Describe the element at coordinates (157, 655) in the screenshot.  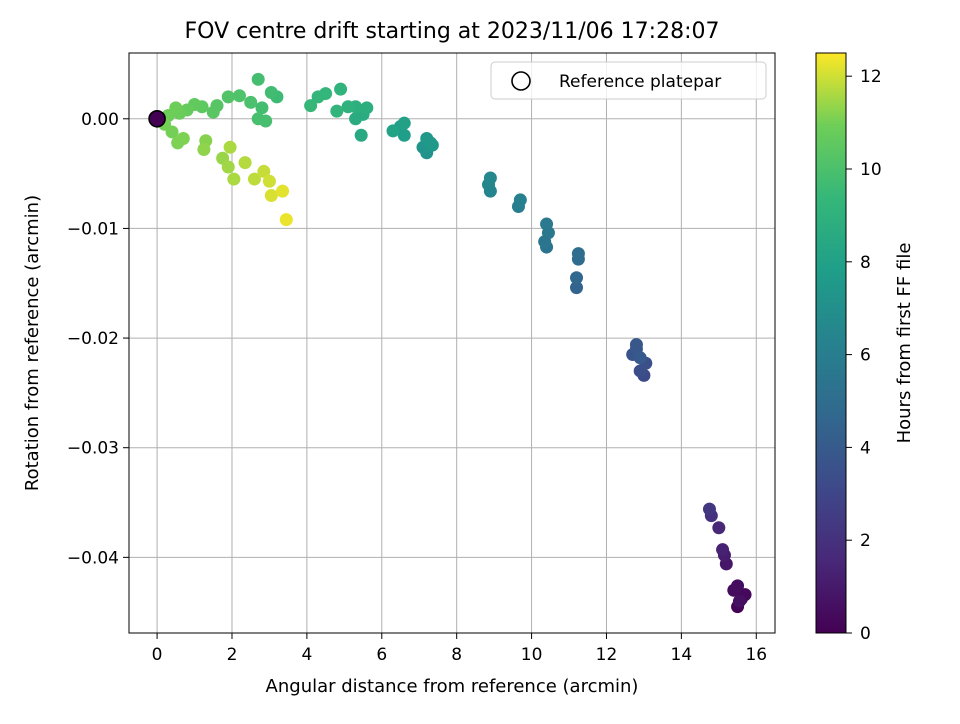
I see `x-tick-label: 0` at that location.